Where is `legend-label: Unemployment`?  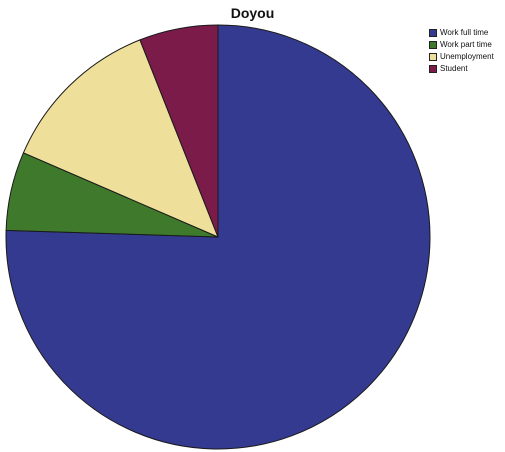
legend-label: Unemployment is located at coordinates (467, 56).